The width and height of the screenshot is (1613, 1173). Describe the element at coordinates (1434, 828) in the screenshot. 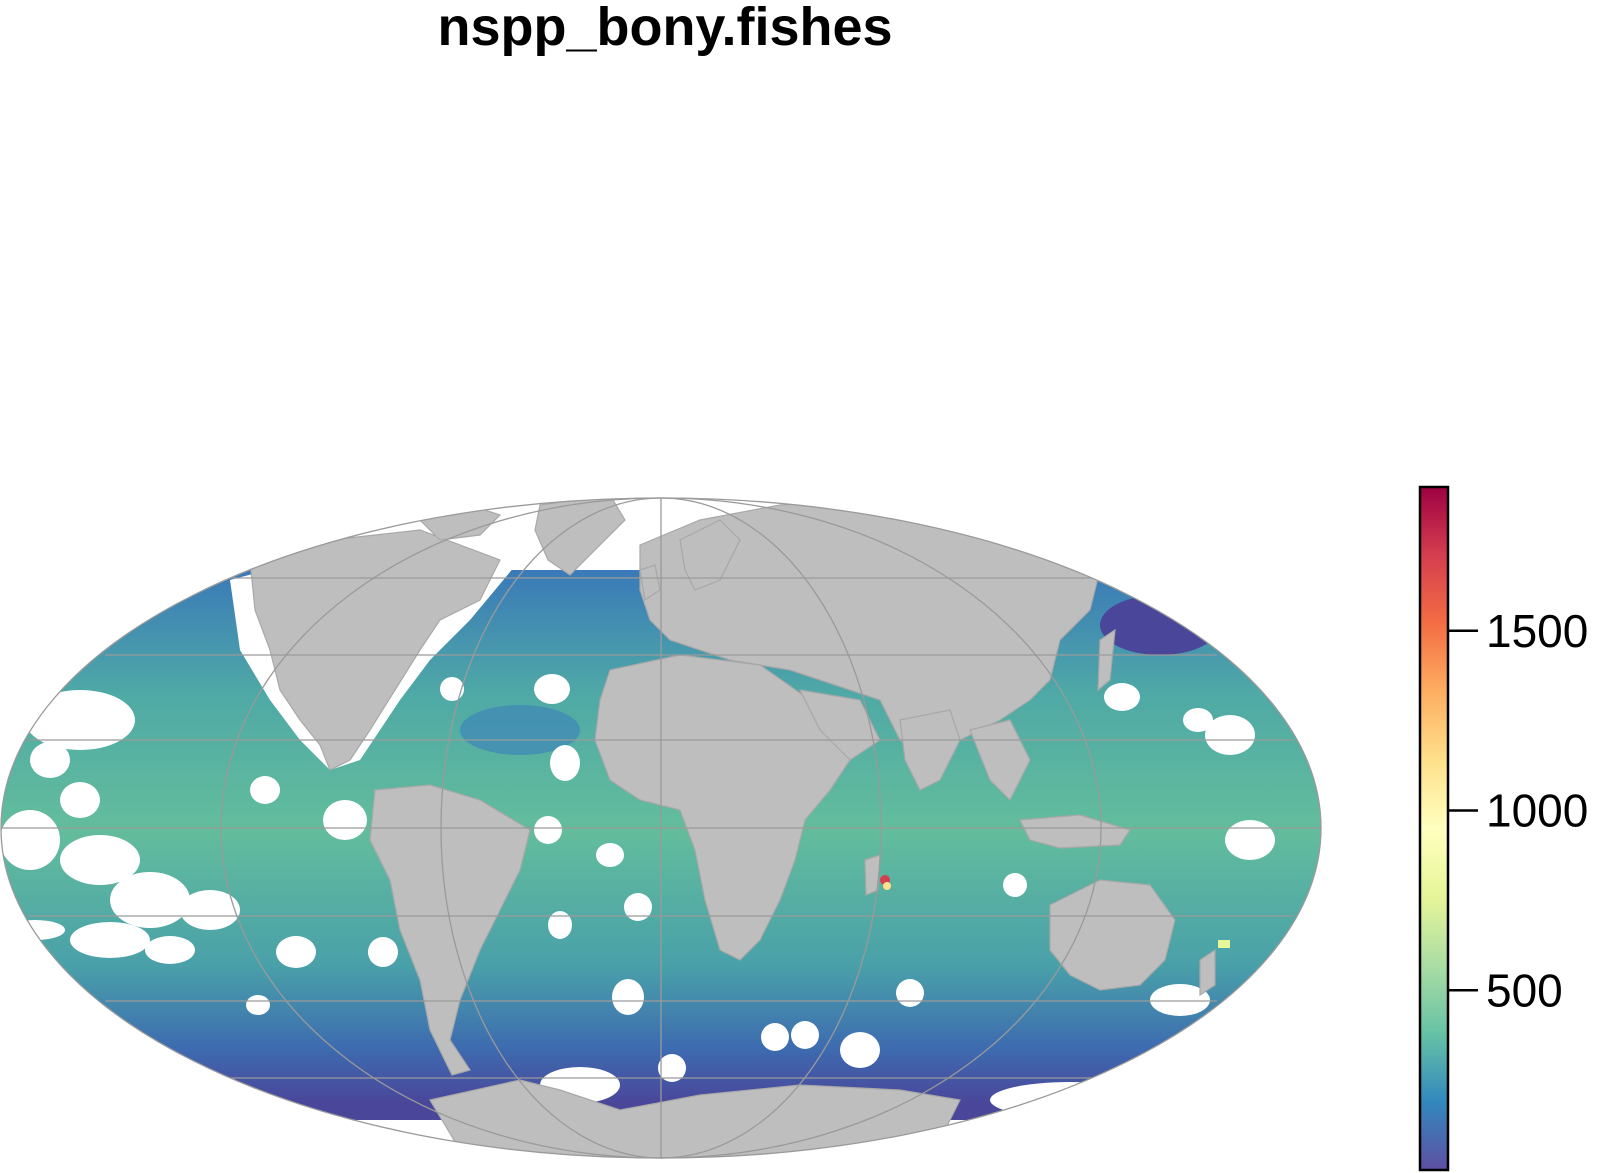

I see `legend-colorbar` at that location.